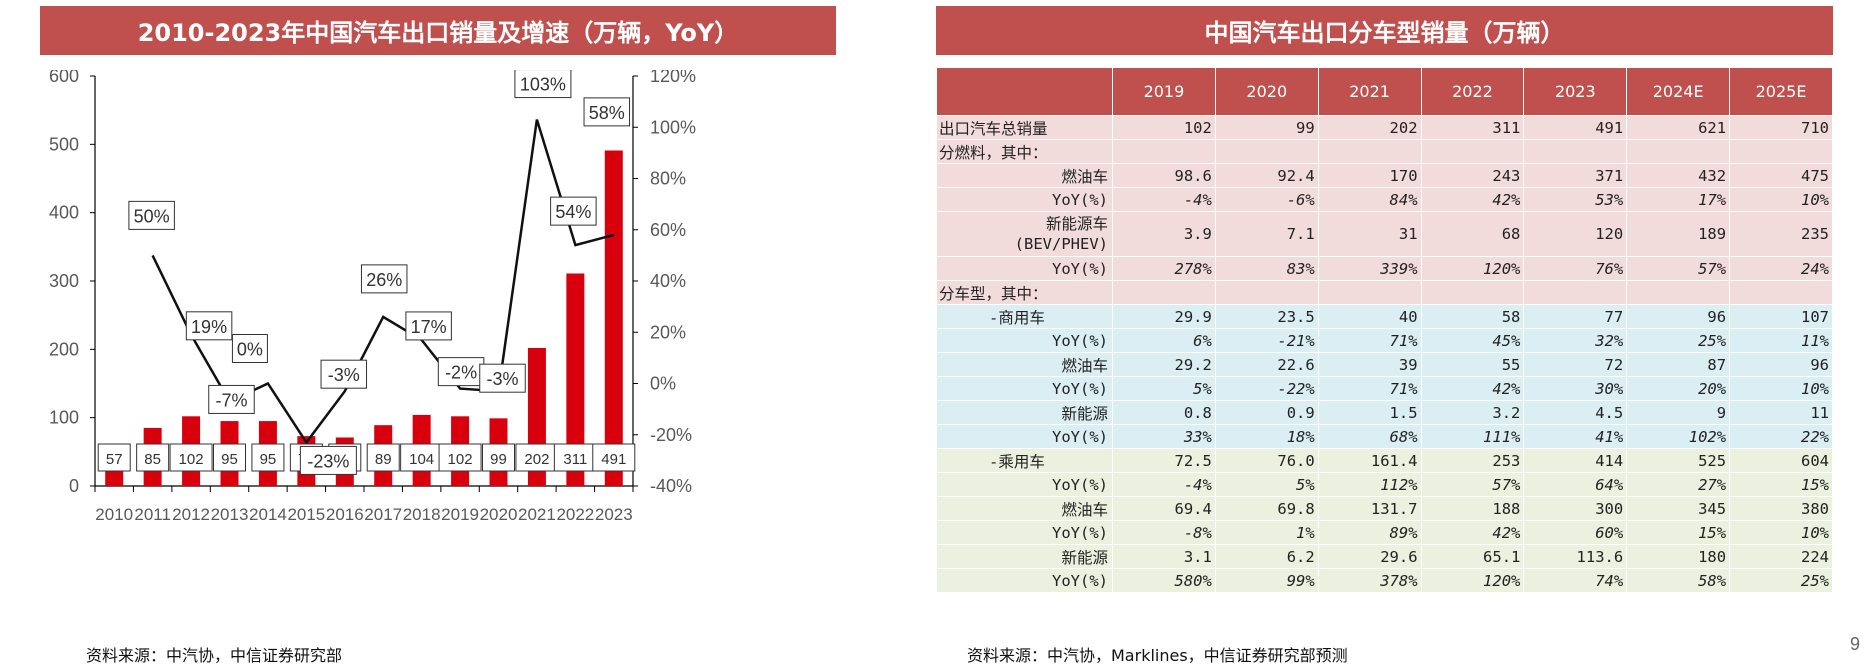 This screenshot has width=1868, height=666. Describe the element at coordinates (1575, 556) in the screenshot. I see `table-cell: 113.6` at that location.